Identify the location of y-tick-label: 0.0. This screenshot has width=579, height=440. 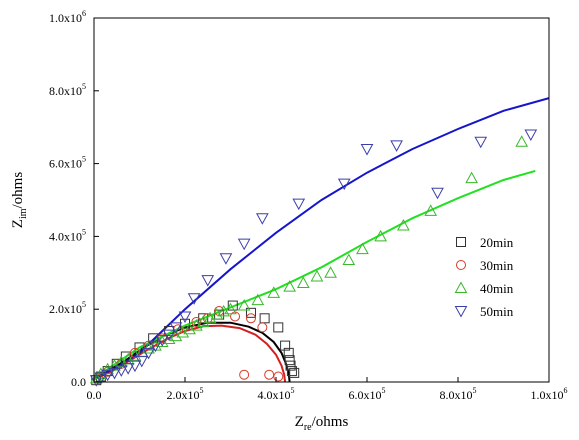
(78, 382).